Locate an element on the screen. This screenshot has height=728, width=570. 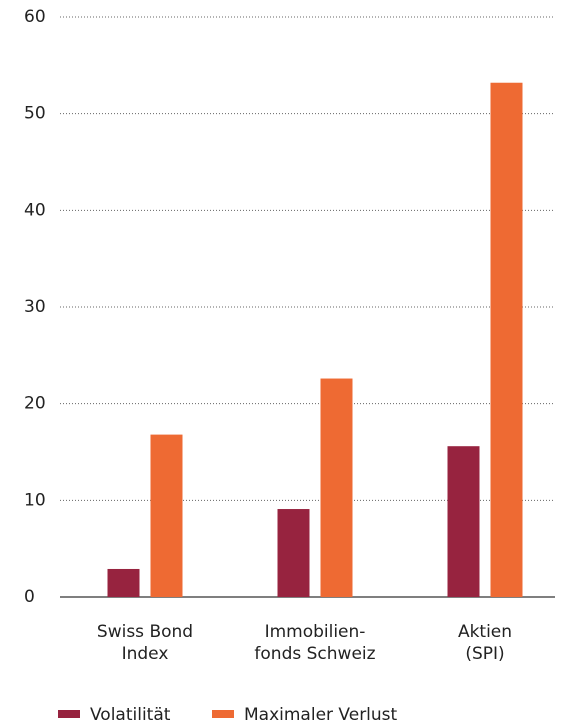
x-tick-label: Swiss Bond is located at coordinates (145, 632).